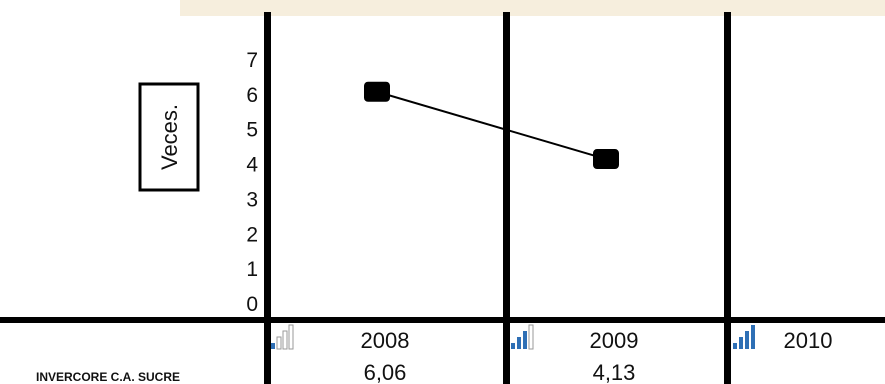  Describe the element at coordinates (252, 304) in the screenshot. I see `y-tick-label: 0` at that location.